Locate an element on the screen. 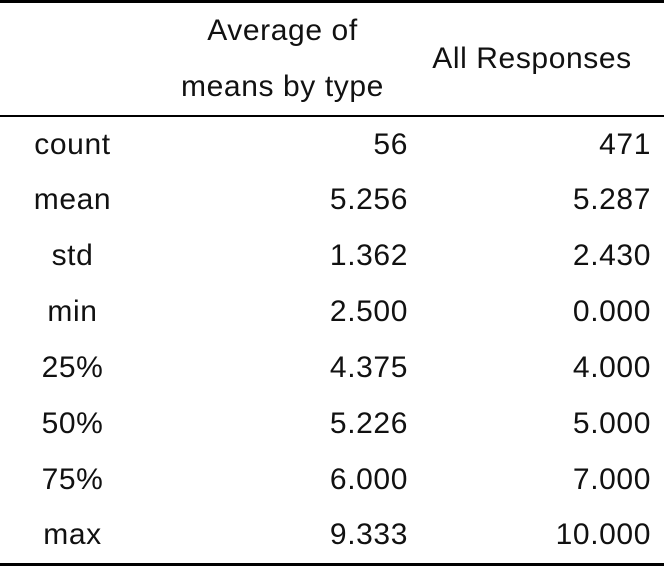 The height and width of the screenshot is (569, 664). avg-means-value: 6.000 is located at coordinates (368, 479).